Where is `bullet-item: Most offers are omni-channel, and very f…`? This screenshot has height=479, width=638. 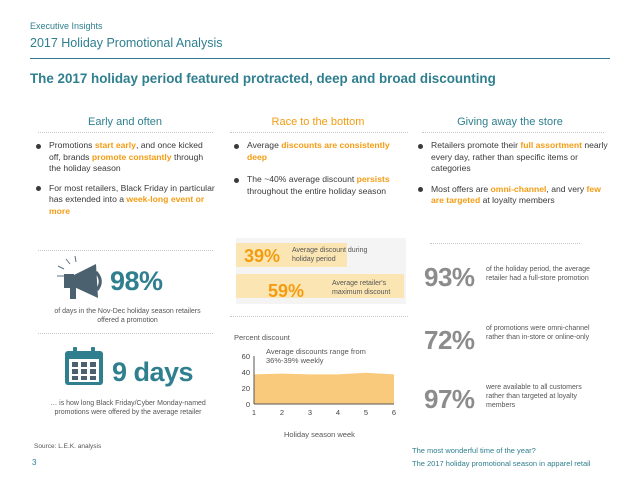 bullet-item: Most offers are omni-channel, and very f… is located at coordinates (513, 195).